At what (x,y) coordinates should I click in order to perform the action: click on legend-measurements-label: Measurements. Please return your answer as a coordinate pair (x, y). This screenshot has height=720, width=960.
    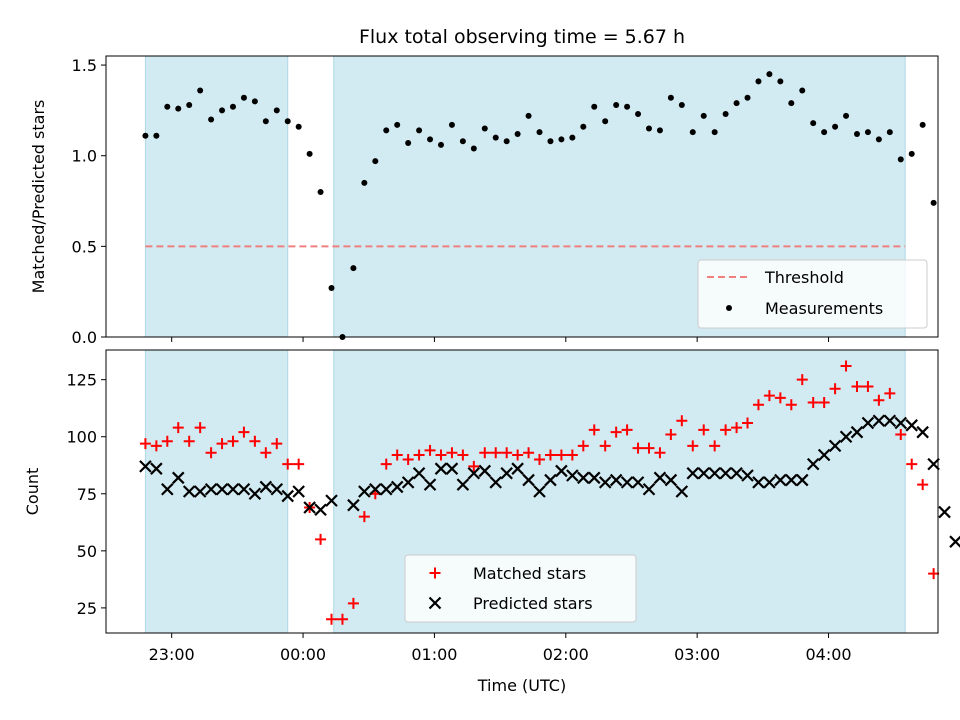
    Looking at the image, I should click on (824, 308).